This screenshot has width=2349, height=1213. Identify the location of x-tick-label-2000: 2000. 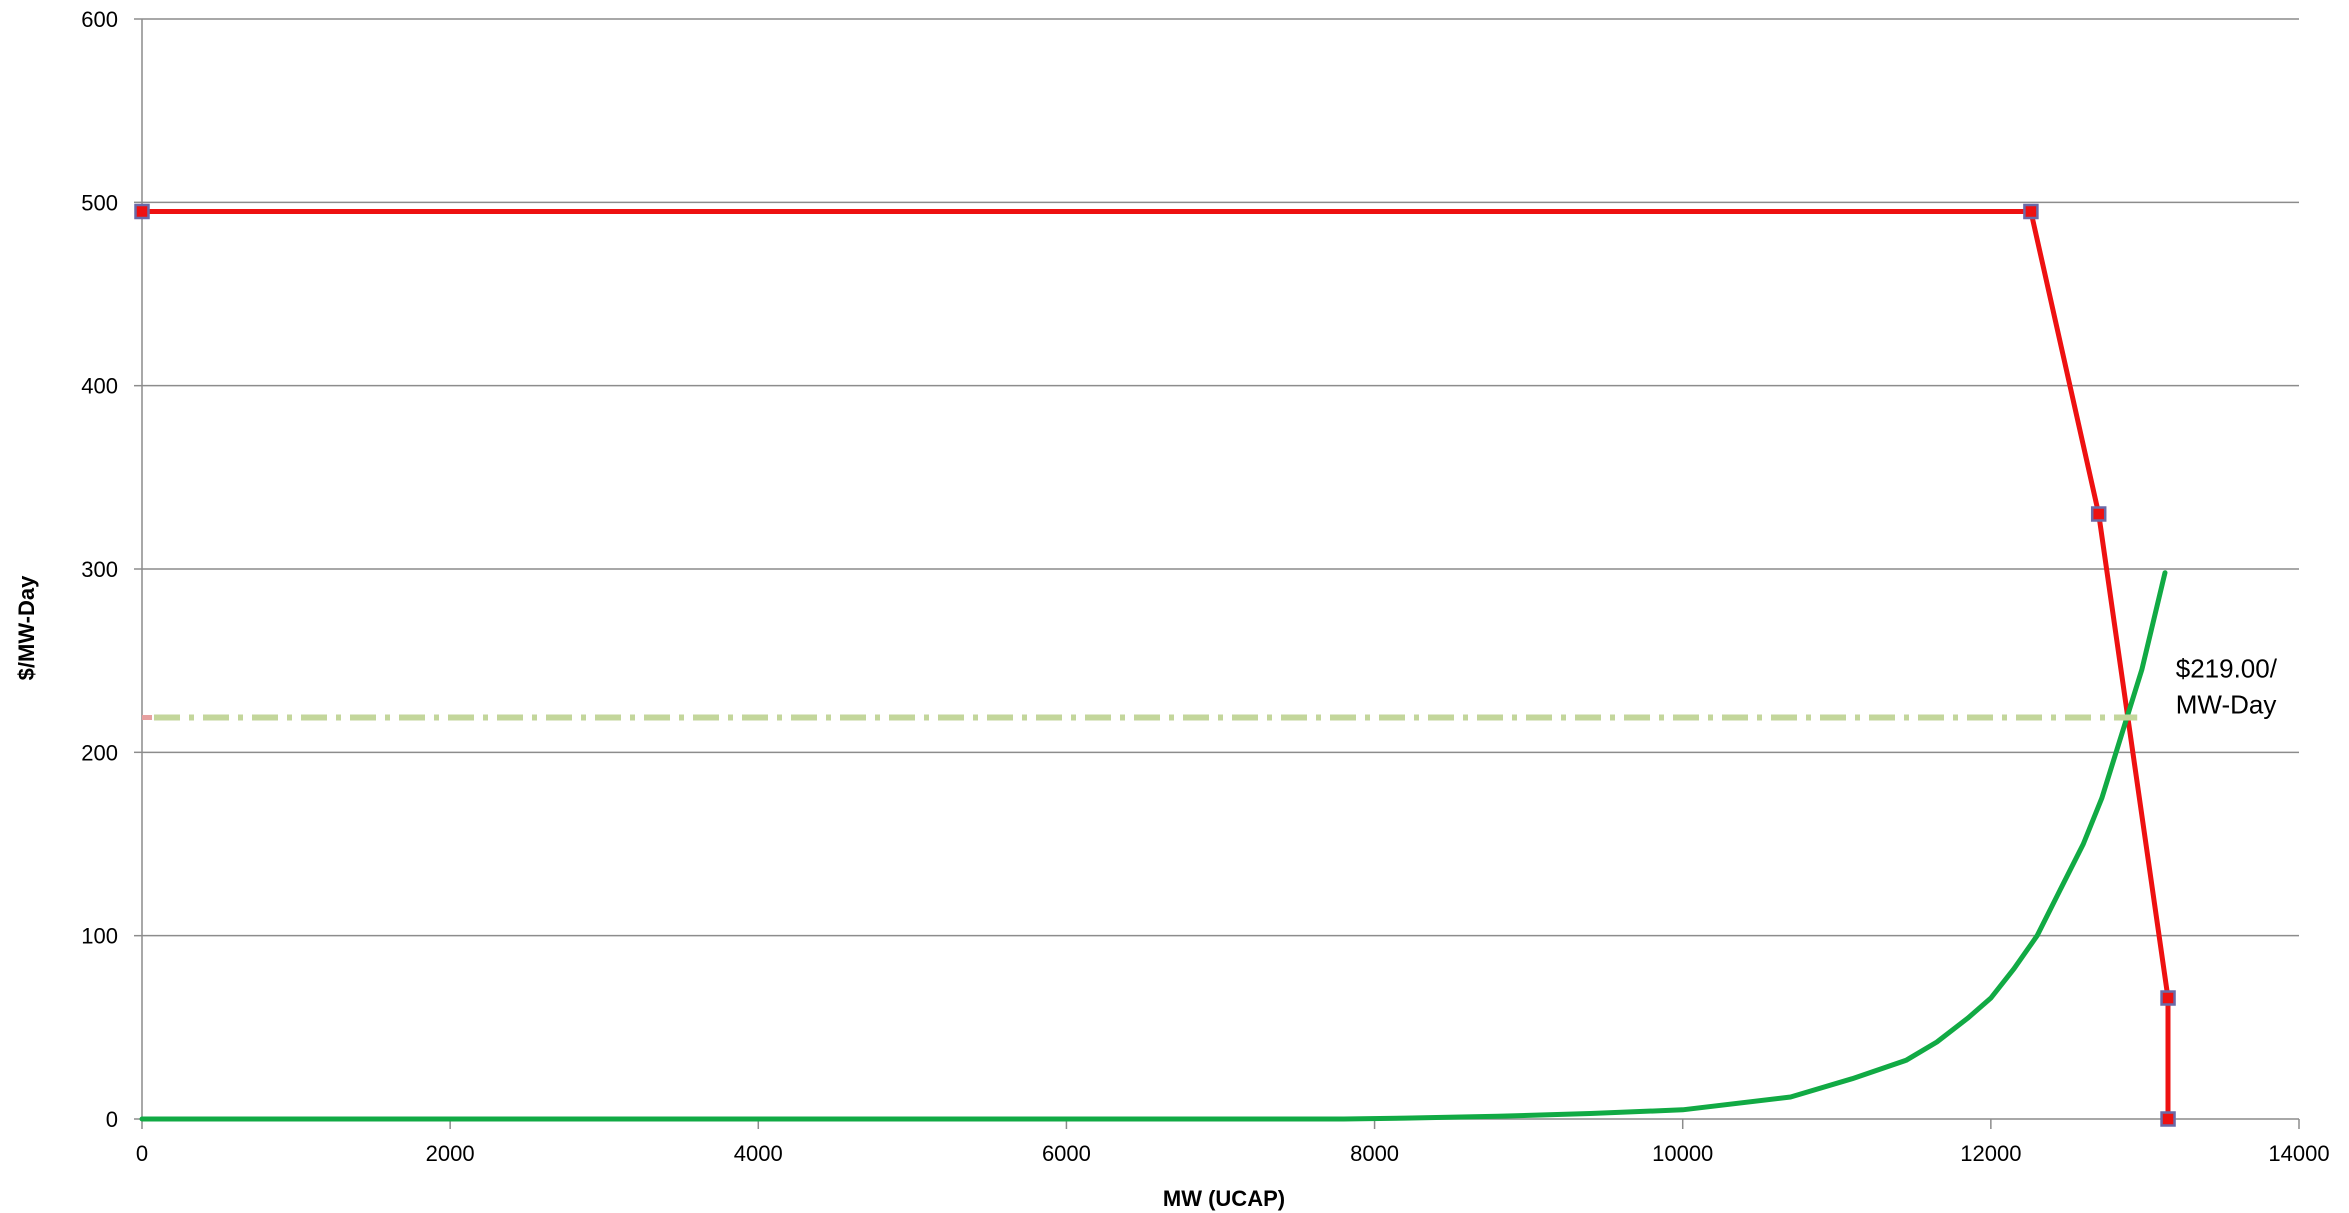
(450, 1153).